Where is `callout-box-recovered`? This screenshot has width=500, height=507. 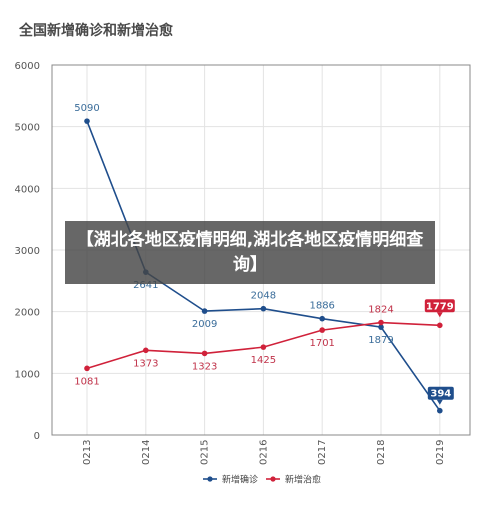 callout-box-recovered is located at coordinates (439, 306).